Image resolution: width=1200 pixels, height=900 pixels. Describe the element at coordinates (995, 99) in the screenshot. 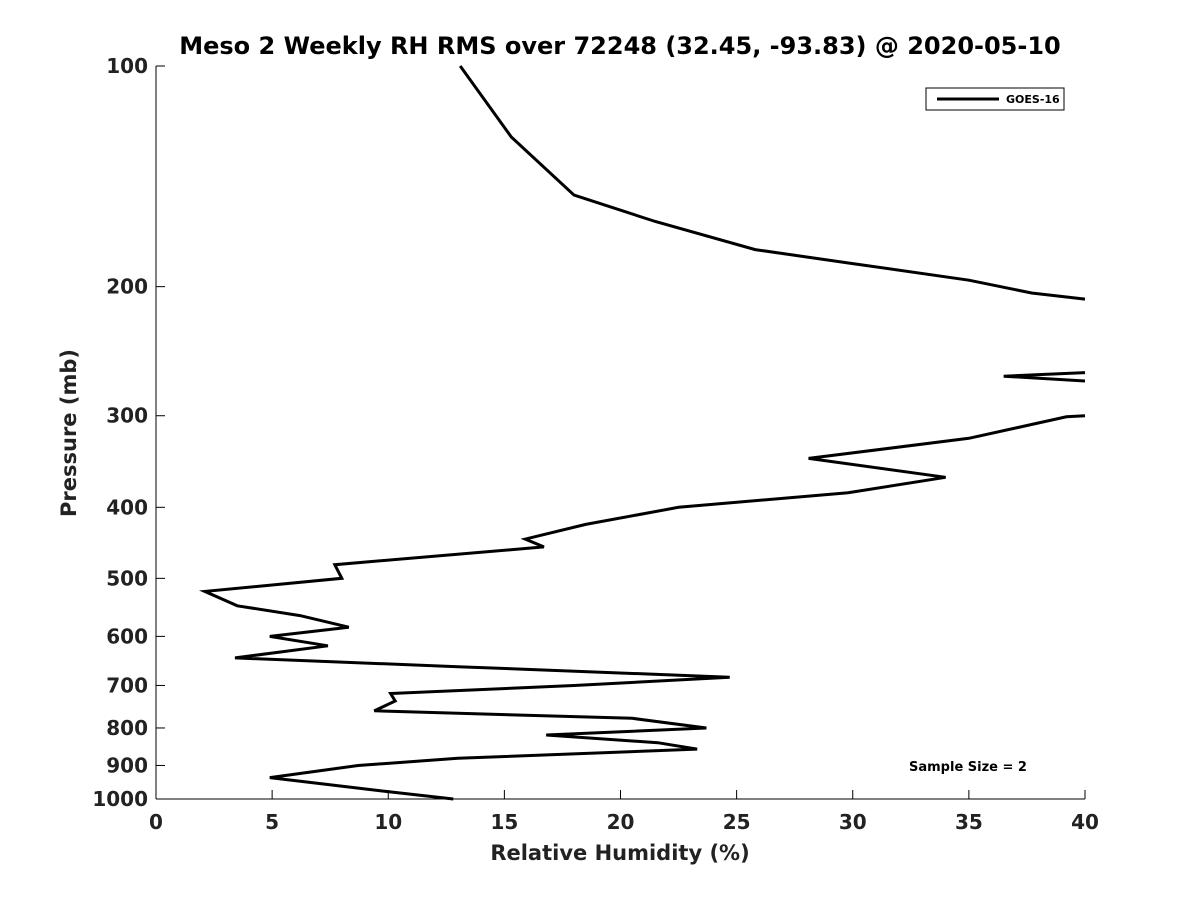

I see `legend: GOES-16` at that location.